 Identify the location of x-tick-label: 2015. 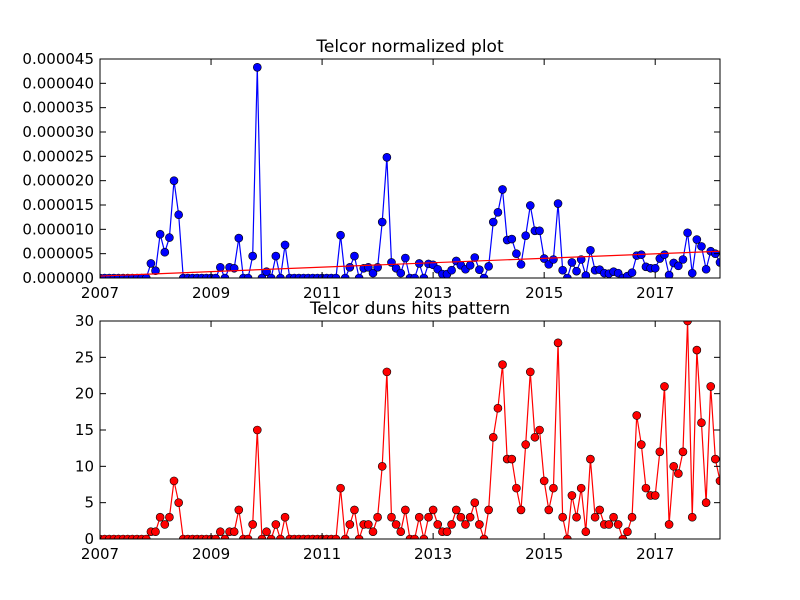
(544, 293).